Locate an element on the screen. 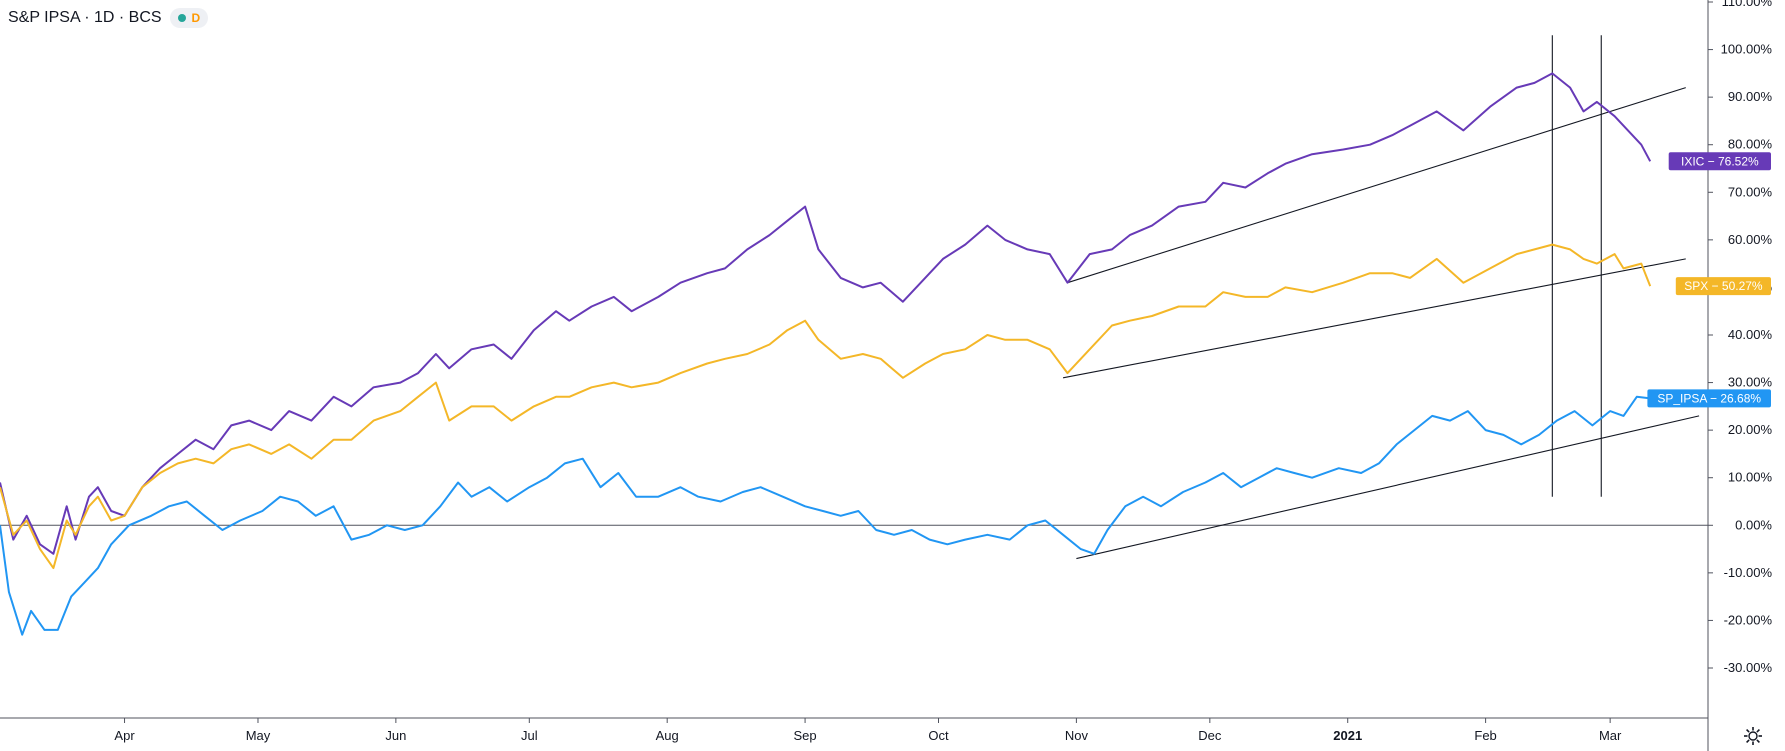 This screenshot has height=751, width=1785. x-tick-label: Nov is located at coordinates (1077, 735).